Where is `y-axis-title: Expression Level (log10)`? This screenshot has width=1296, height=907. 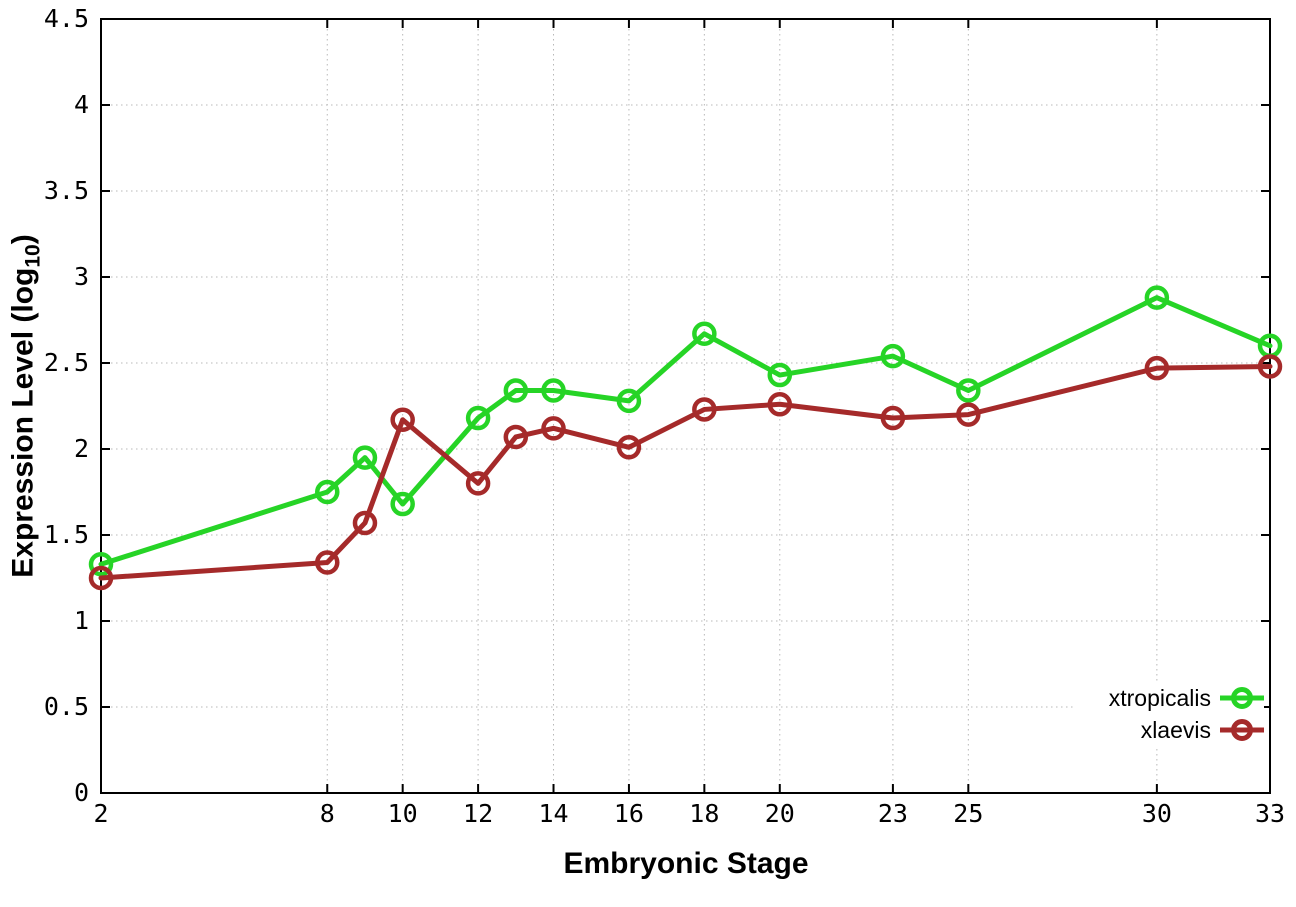
y-axis-title: Expression Level (log10) is located at coordinates (26, 405).